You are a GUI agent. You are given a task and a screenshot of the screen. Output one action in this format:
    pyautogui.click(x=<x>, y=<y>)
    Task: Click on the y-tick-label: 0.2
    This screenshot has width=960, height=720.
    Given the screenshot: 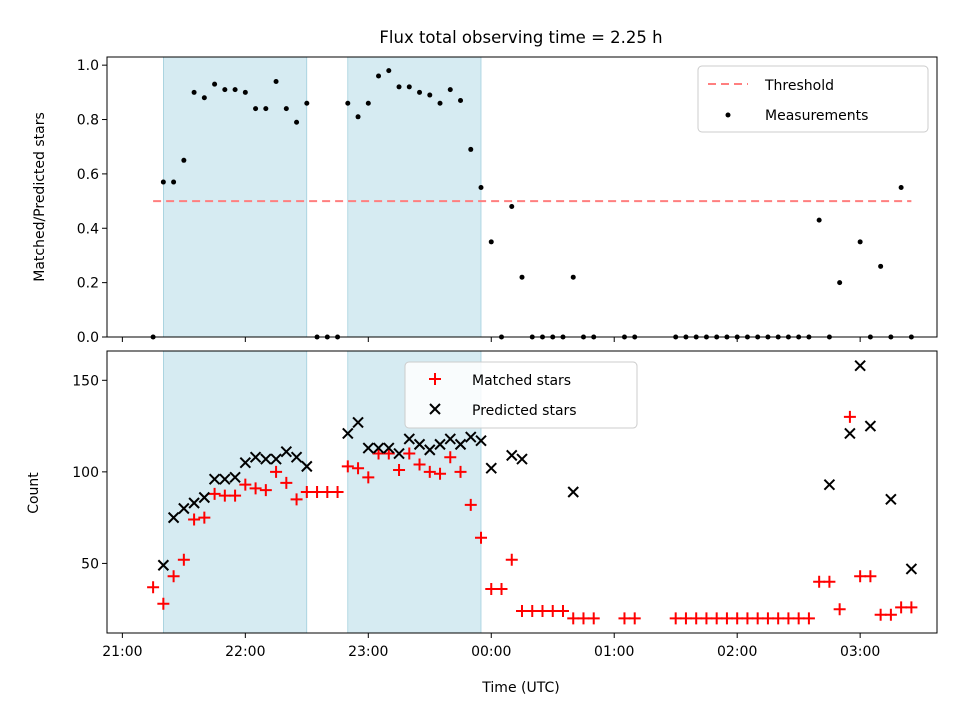 What is the action you would take?
    pyautogui.click(x=88, y=284)
    